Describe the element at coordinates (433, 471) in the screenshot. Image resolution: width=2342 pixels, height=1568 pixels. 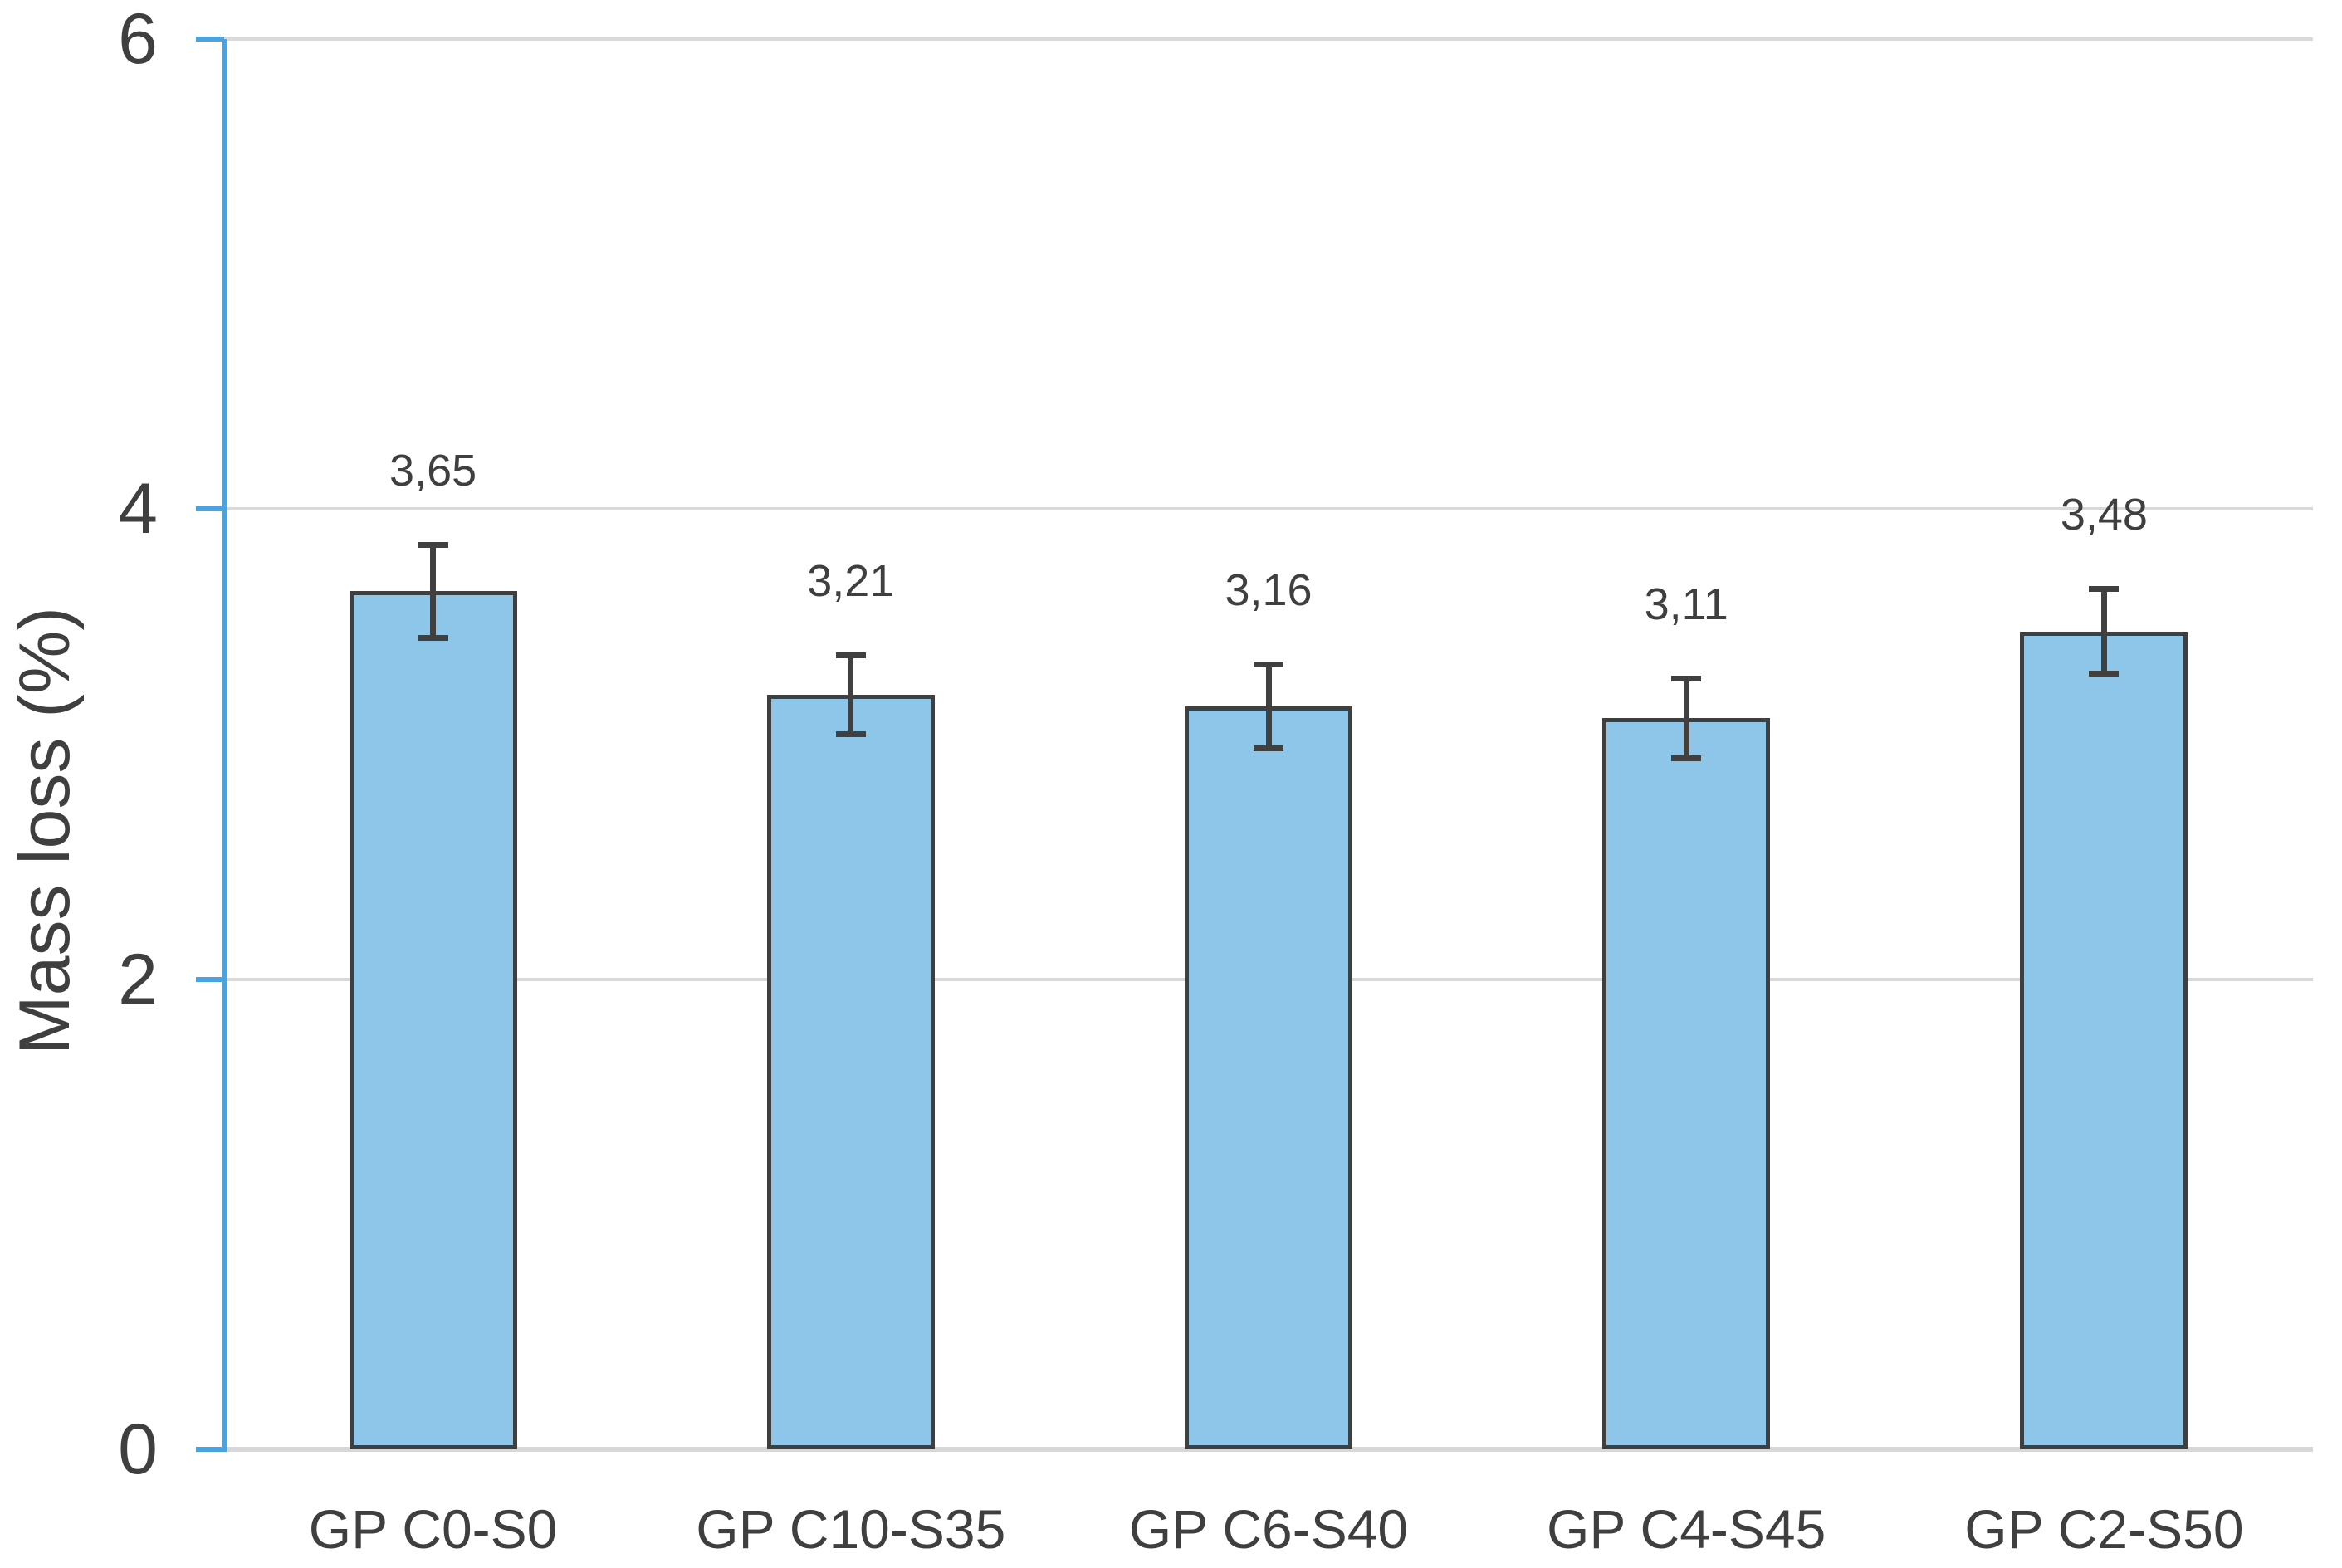
I see `bar-value-label: 3,65` at that location.